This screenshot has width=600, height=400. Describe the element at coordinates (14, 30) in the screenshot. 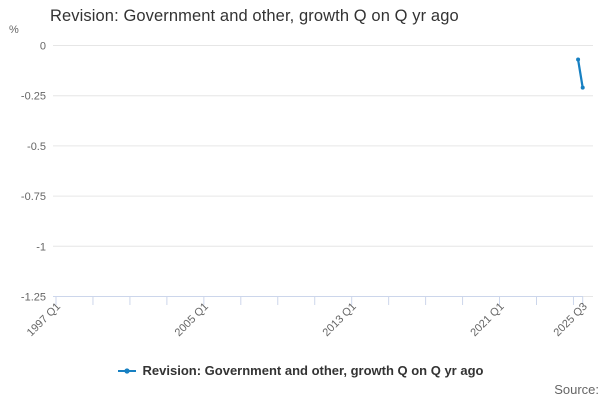

I see `y-axis-unit-label: %` at that location.